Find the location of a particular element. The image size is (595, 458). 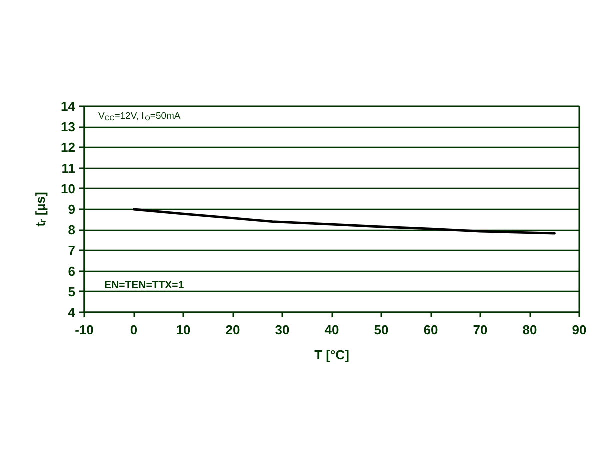

x-tick-label: 50 is located at coordinates (381, 330).